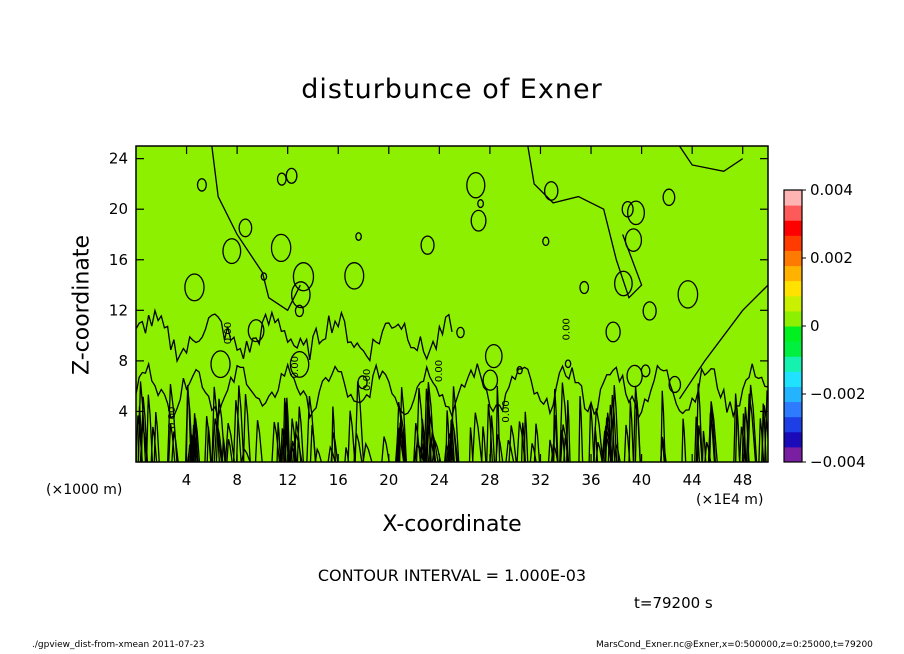  I want to click on y-tick-label: 24, so click(118, 159).